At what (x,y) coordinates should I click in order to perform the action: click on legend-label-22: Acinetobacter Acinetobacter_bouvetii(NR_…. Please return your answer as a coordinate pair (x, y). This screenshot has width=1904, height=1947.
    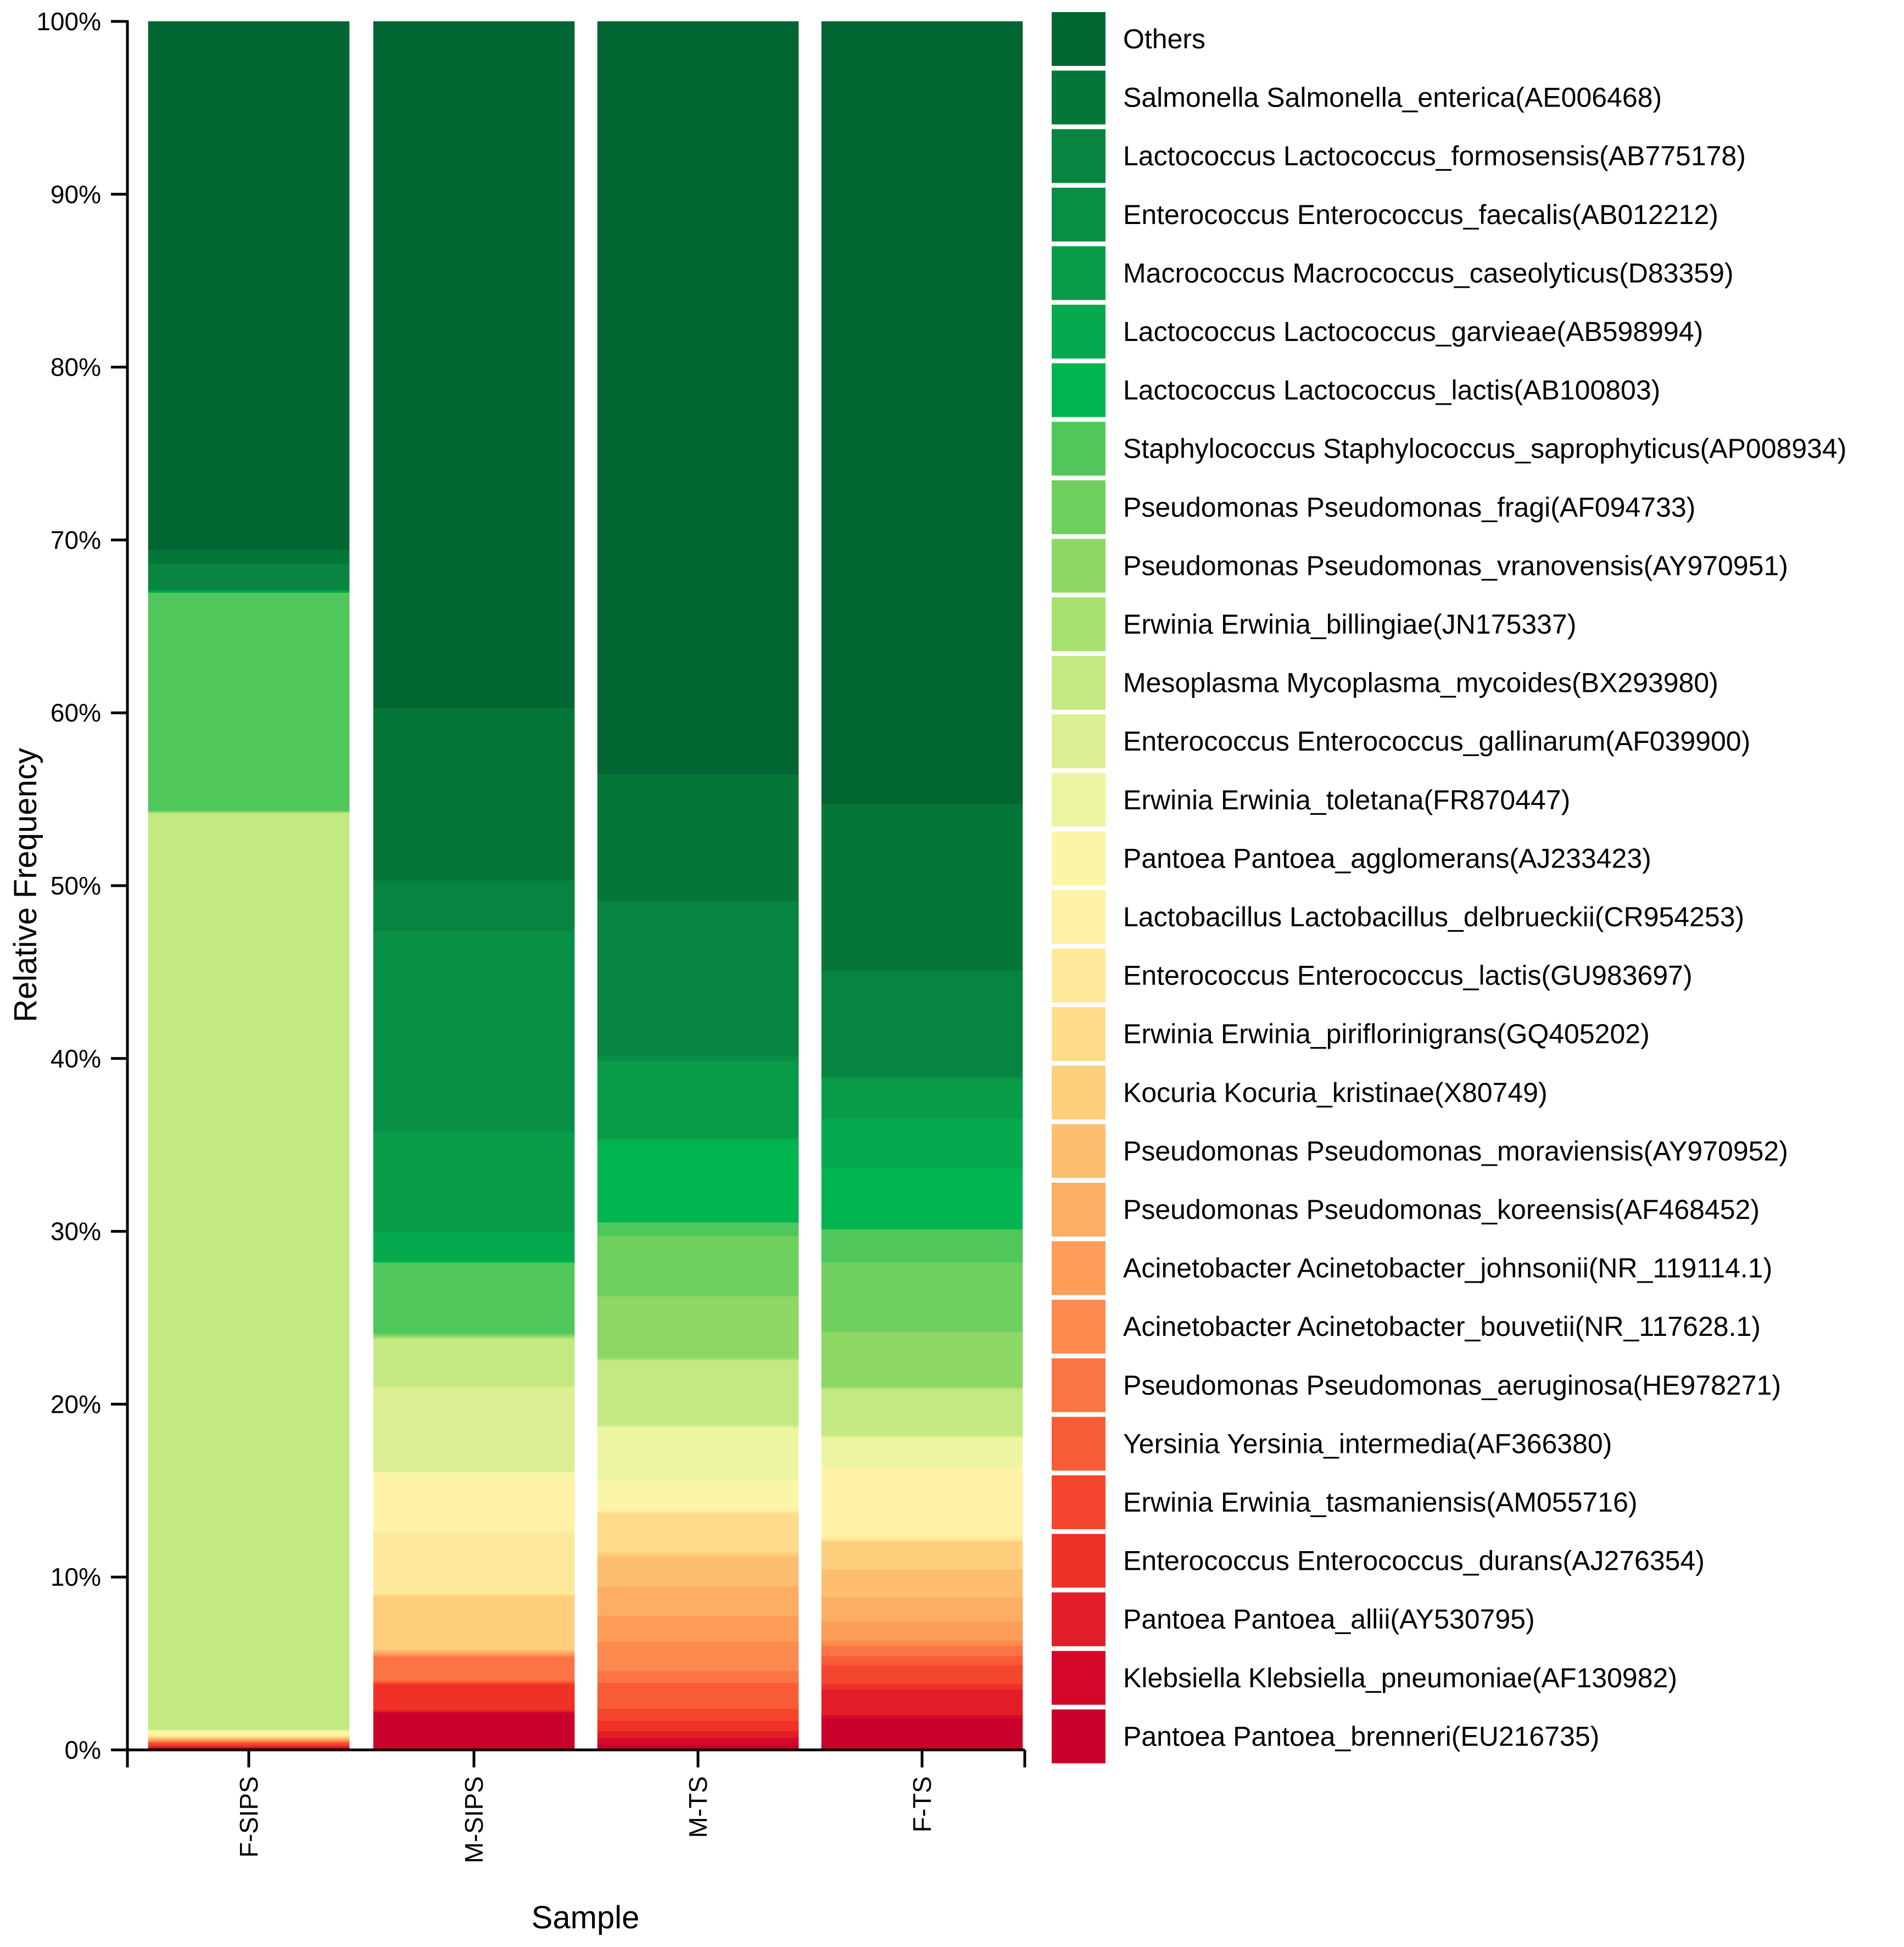
    Looking at the image, I should click on (1442, 1326).